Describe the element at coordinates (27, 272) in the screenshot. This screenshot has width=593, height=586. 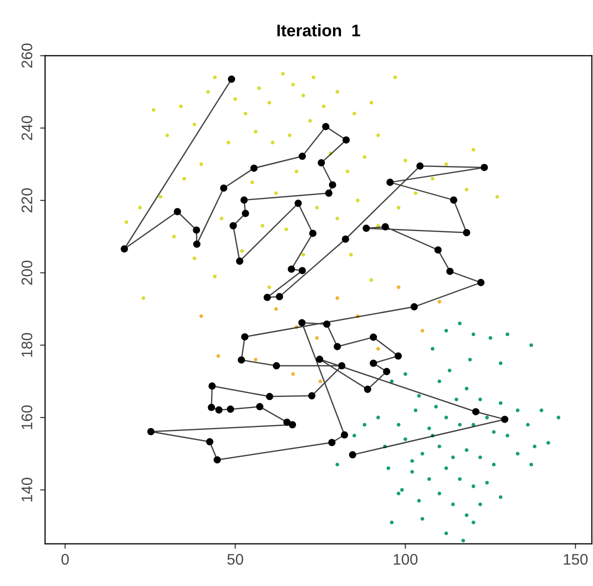
I see `y-tick-label: 200` at that location.